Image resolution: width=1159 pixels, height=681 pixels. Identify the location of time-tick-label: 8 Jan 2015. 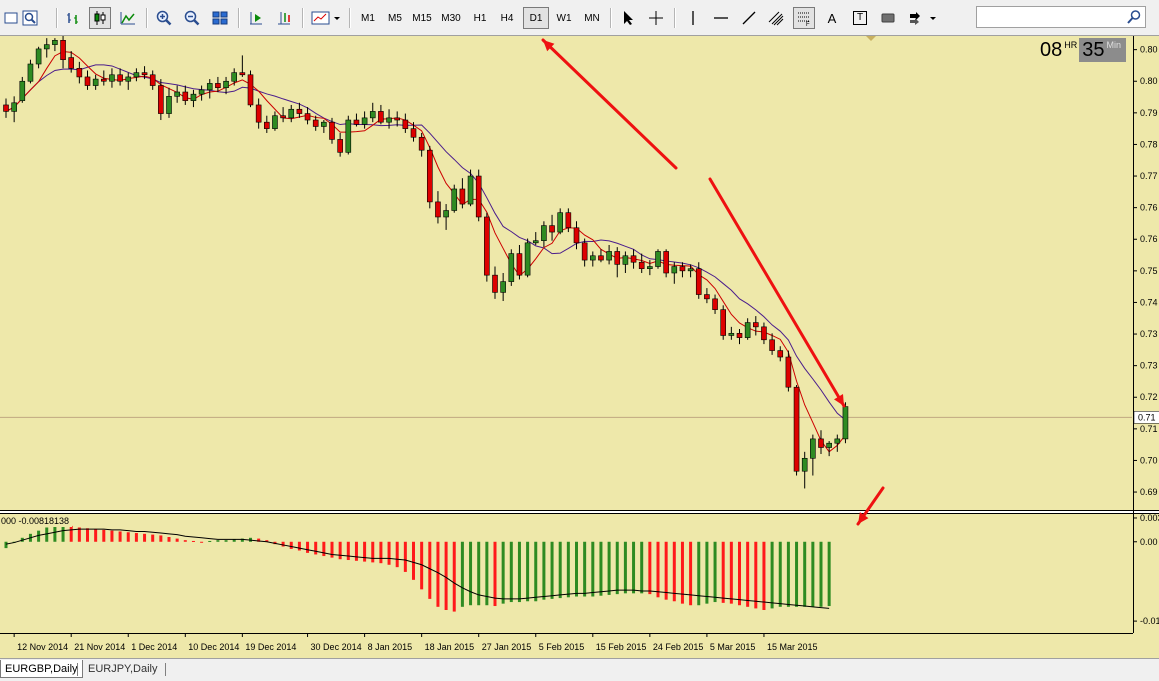
(390, 647).